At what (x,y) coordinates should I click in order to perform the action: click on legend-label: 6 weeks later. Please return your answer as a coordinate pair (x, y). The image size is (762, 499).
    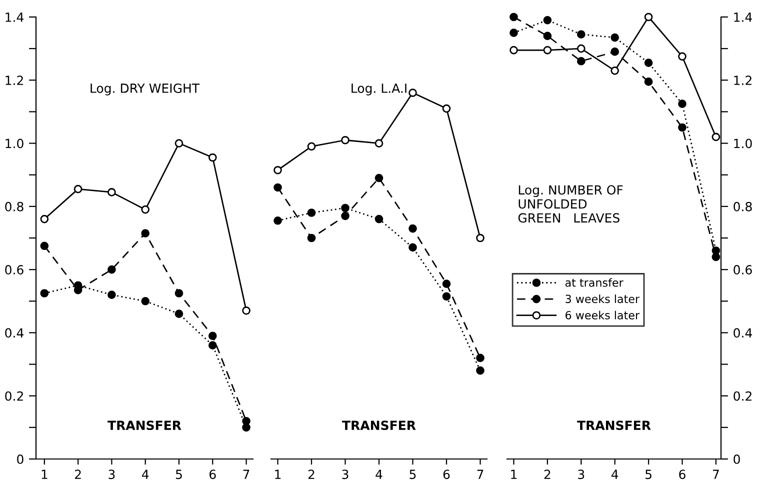
    Looking at the image, I should click on (603, 315).